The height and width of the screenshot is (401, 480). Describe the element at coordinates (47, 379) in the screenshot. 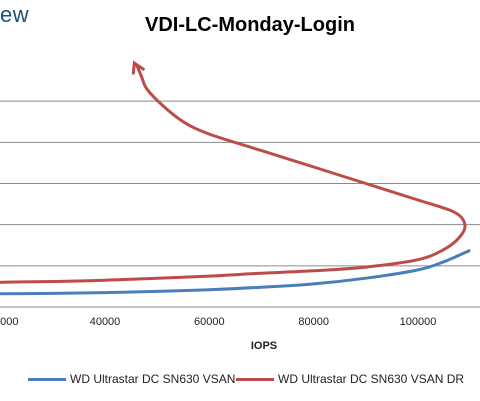

I see `legend-swatch-vsan` at that location.